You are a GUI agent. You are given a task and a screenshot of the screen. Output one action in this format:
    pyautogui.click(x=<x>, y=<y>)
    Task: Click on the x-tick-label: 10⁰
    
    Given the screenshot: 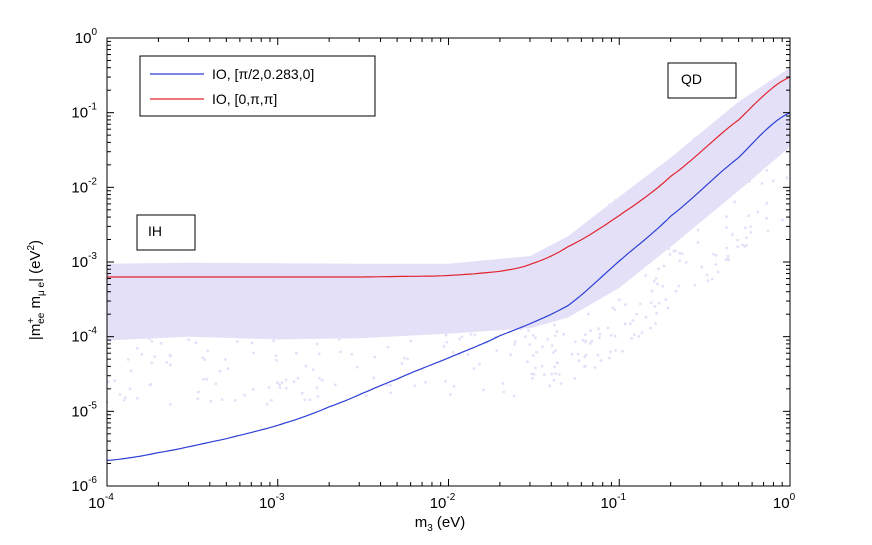 What is the action you would take?
    pyautogui.click(x=784, y=502)
    